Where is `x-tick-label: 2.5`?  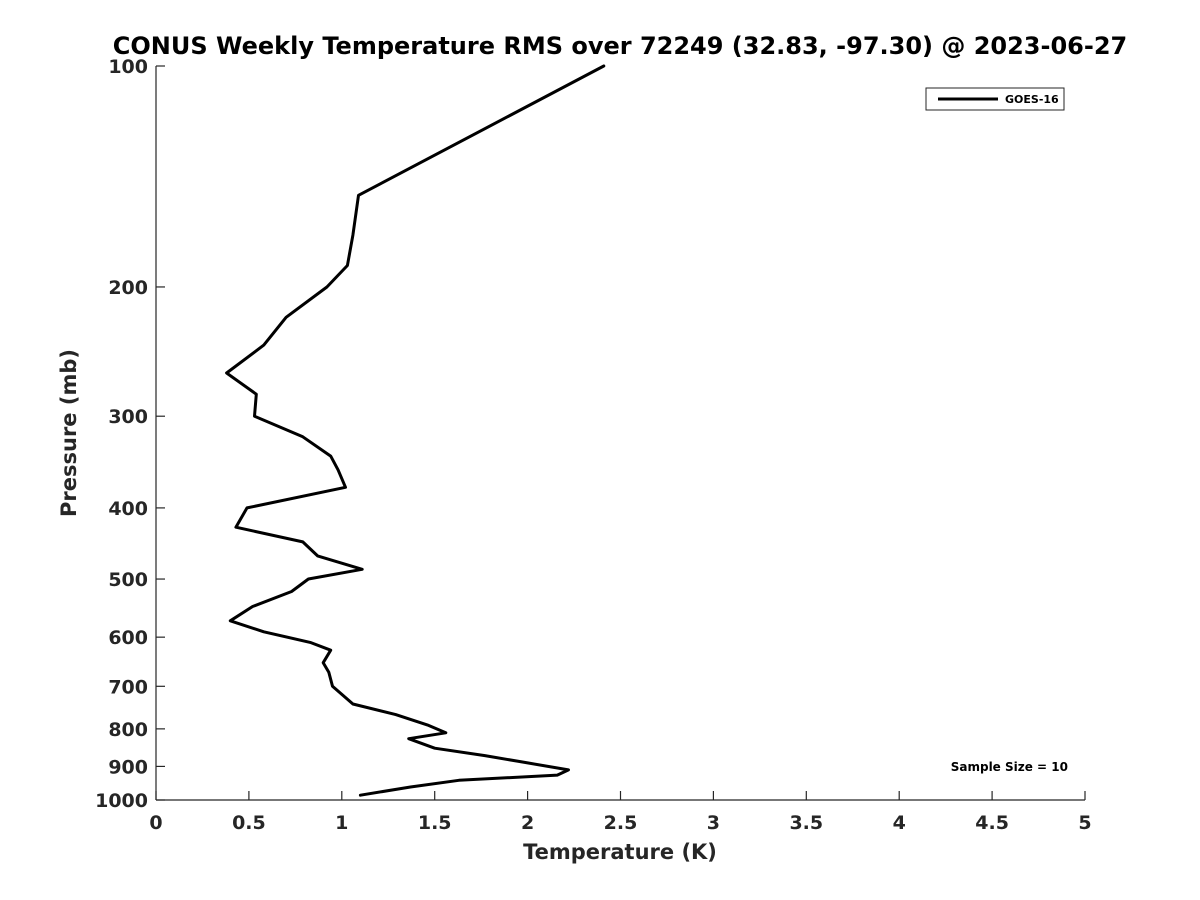 x-tick-label: 2.5 is located at coordinates (621, 823).